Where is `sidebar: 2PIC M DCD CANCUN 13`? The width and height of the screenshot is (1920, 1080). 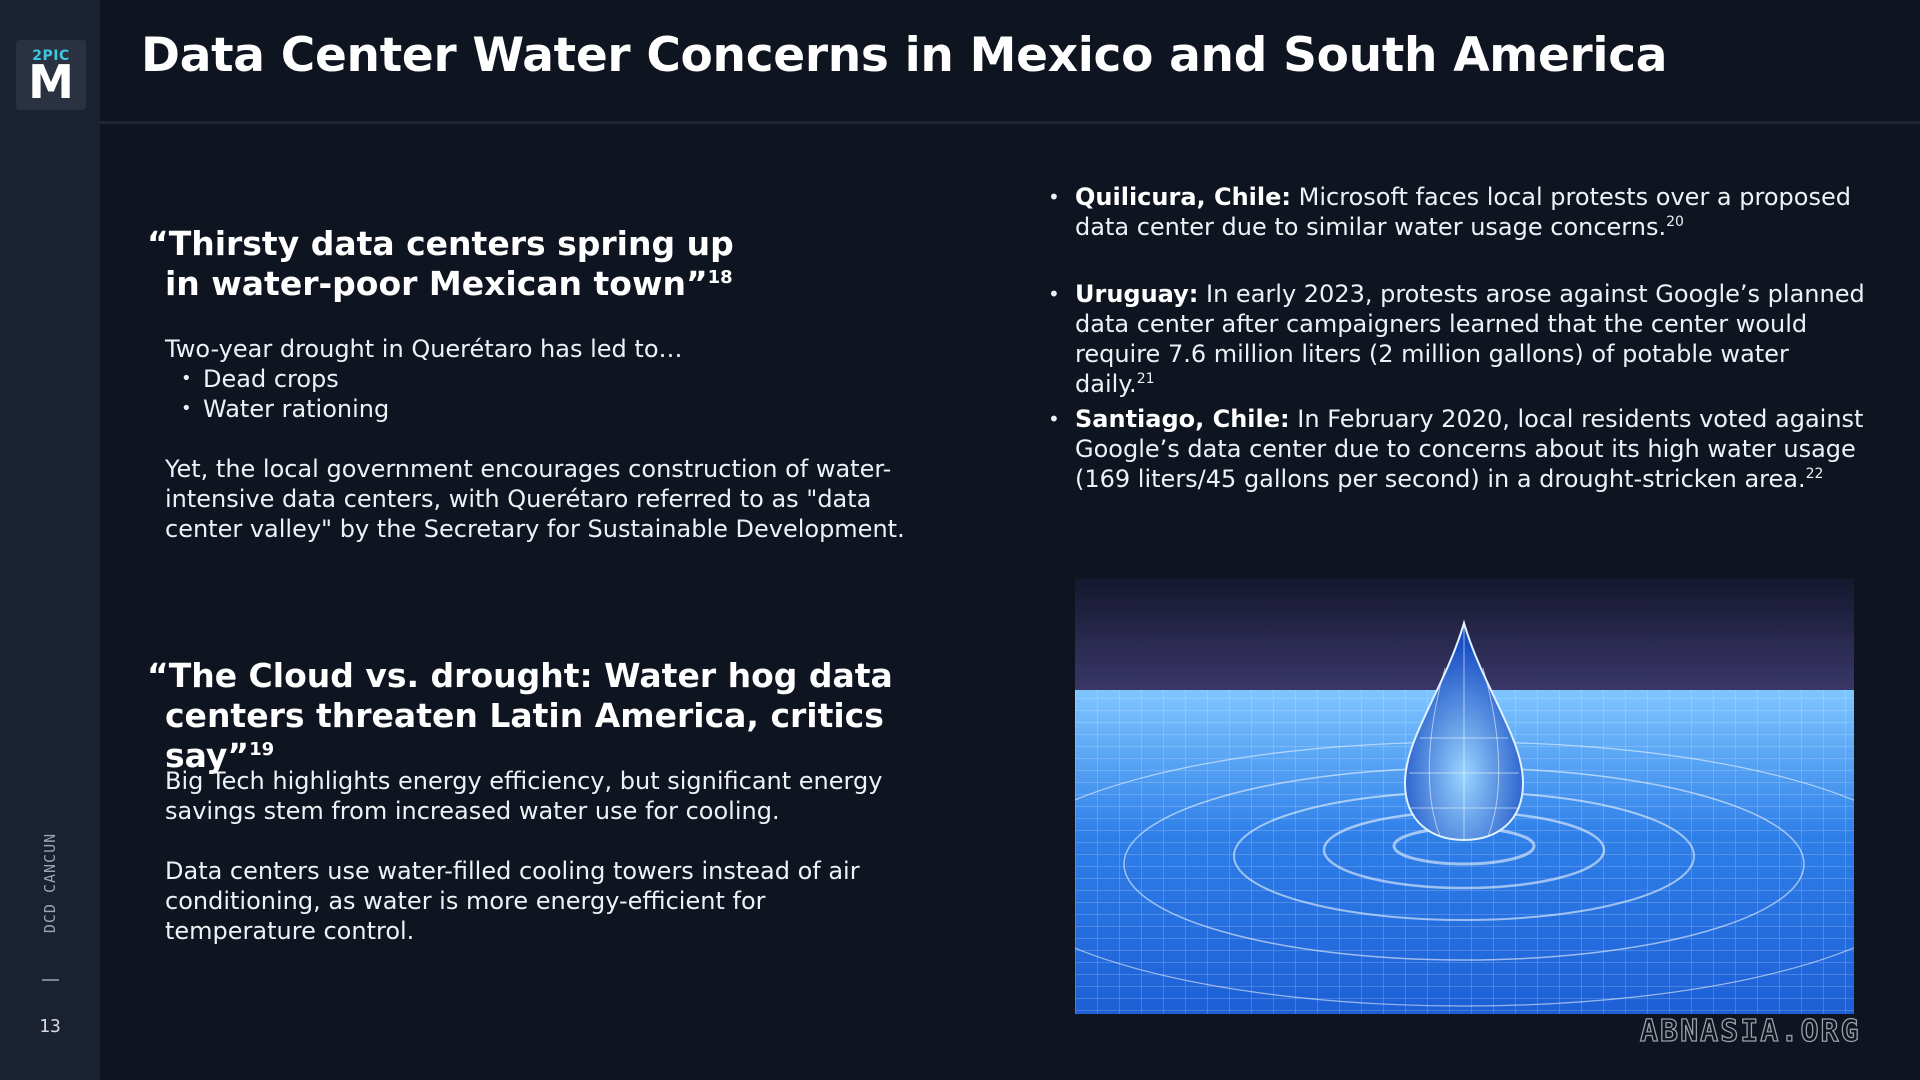
sidebar: 2PIC M DCD CANCUN 13 is located at coordinates (50, 540).